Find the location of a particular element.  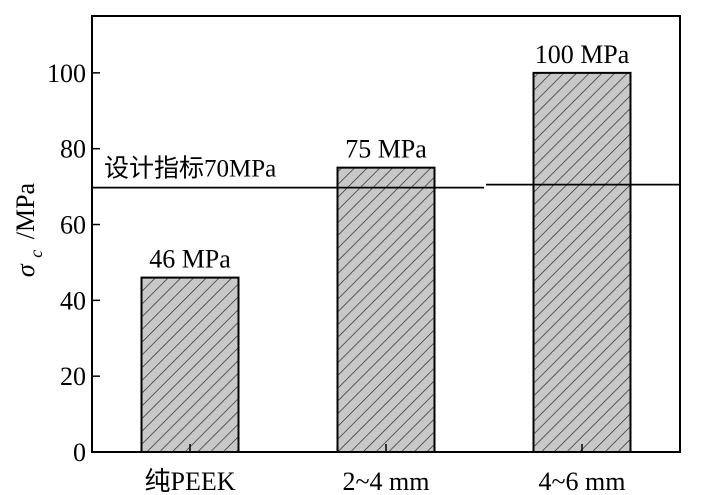

y-axis-symbol: σ is located at coordinates (25, 270).